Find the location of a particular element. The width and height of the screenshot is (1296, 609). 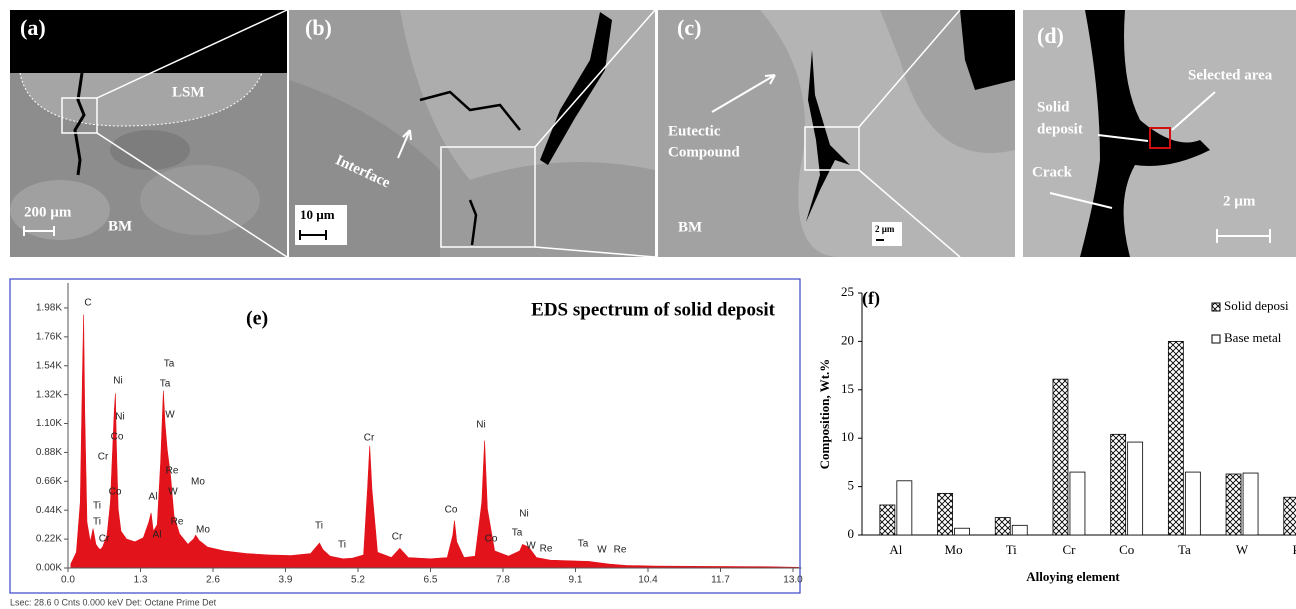

y-tick-label: 1.98K is located at coordinates (49, 308).